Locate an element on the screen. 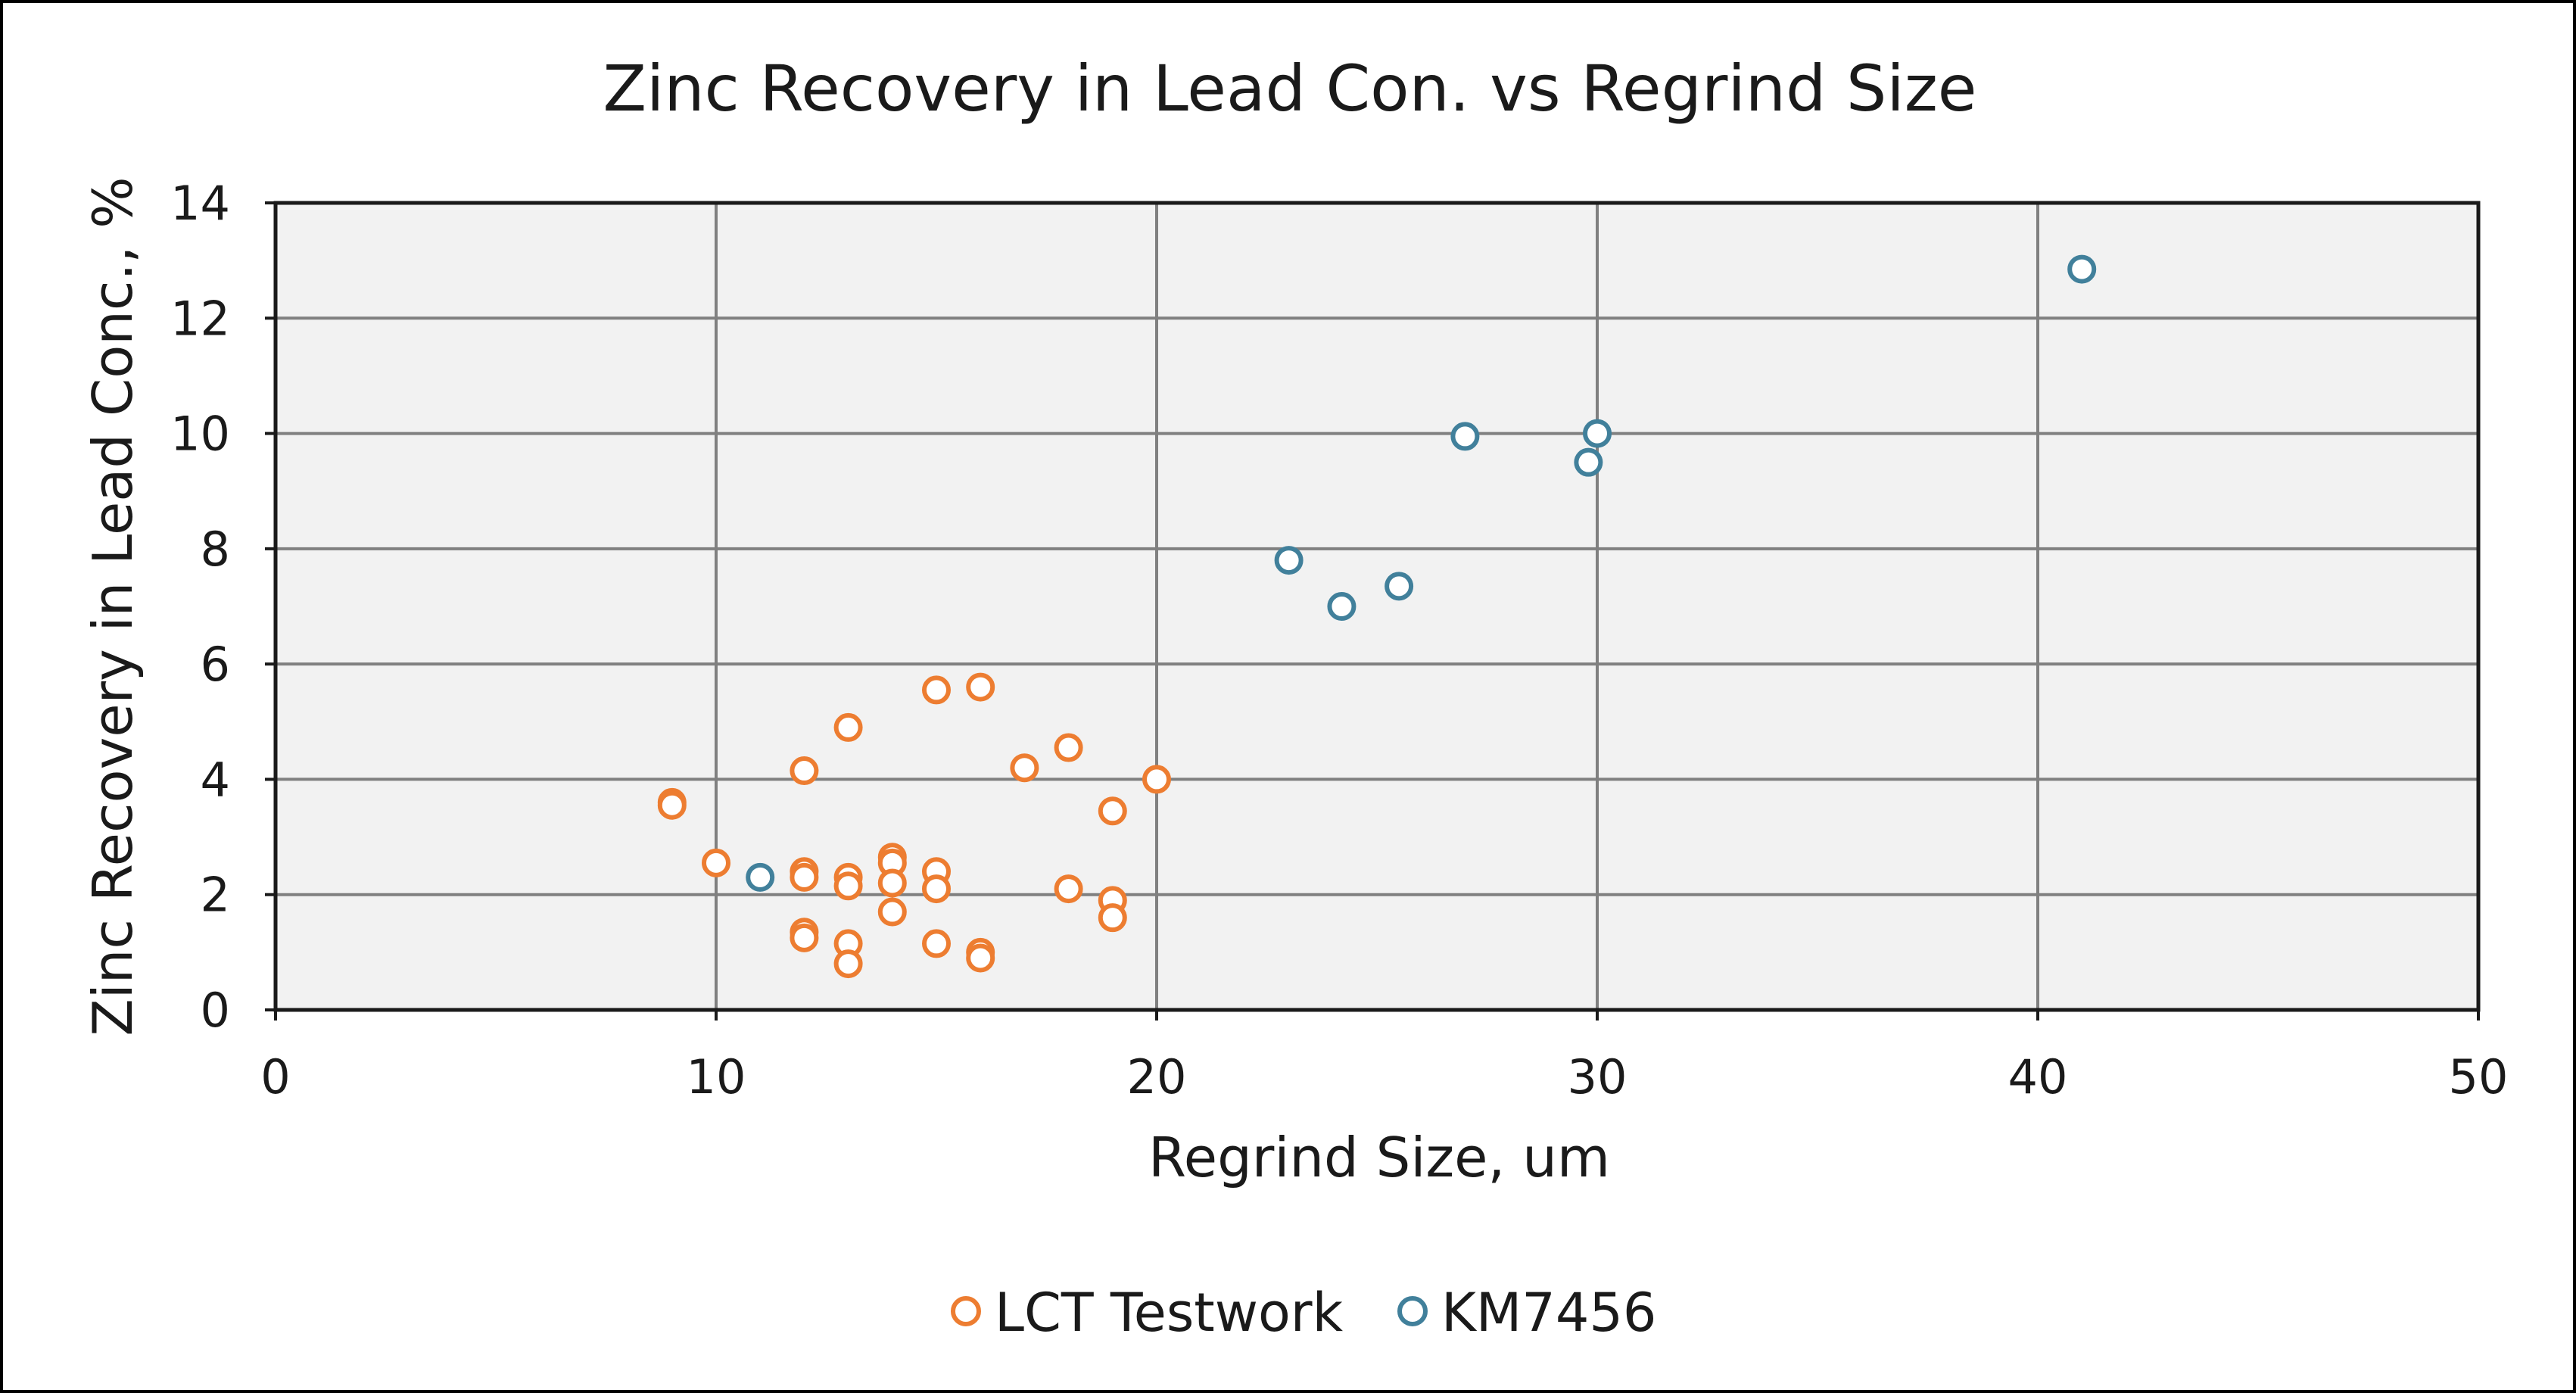  y-tick-label: 10 is located at coordinates (200, 434).